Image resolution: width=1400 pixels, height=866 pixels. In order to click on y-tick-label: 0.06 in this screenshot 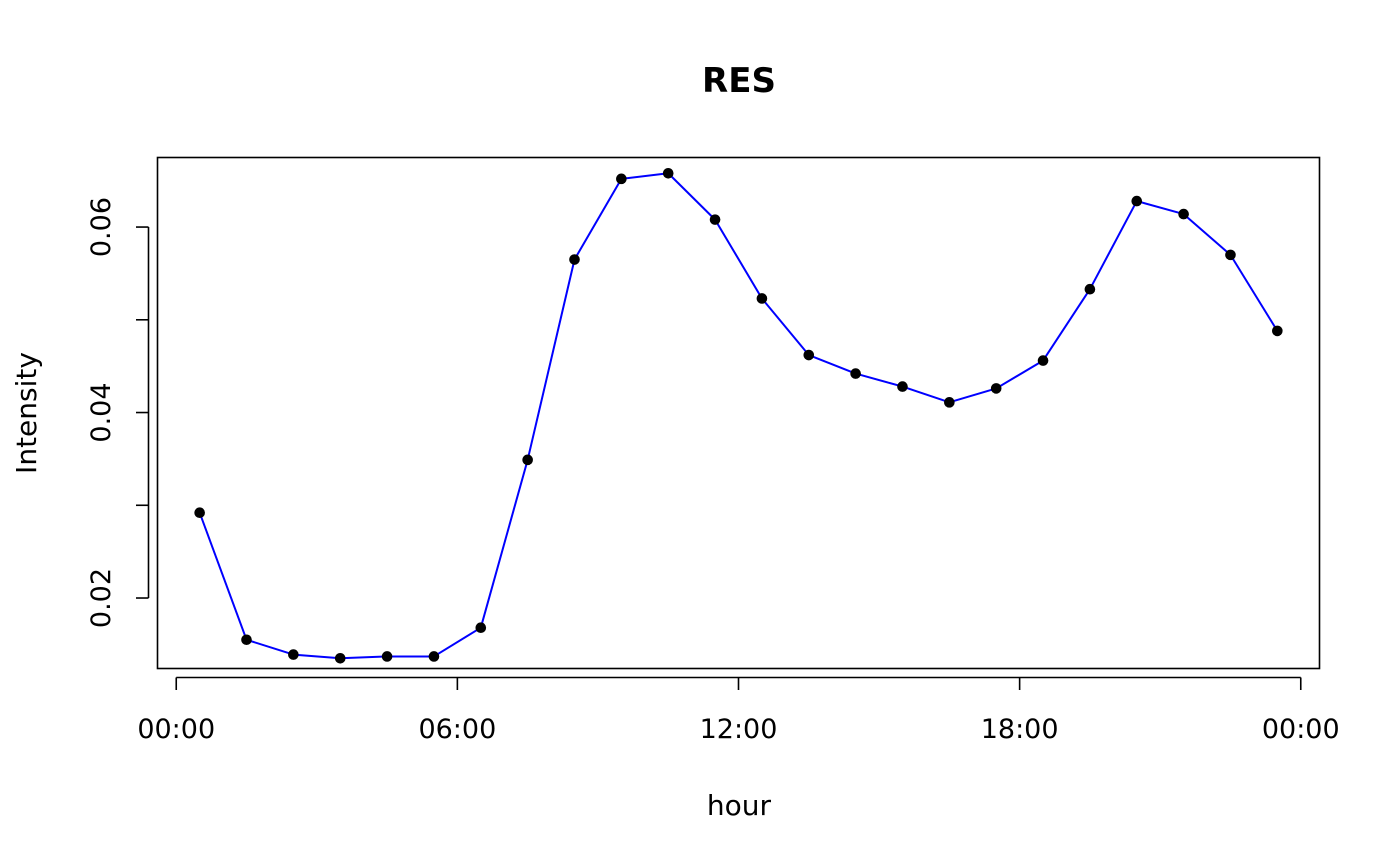, I will do `click(101, 227)`.